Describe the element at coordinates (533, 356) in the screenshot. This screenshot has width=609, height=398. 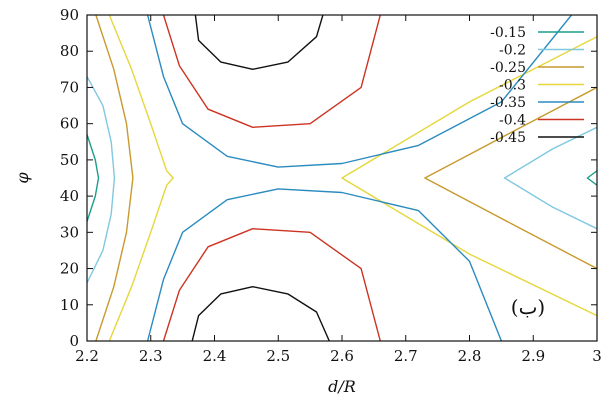
I see `x-tick-label: 2.9` at that location.